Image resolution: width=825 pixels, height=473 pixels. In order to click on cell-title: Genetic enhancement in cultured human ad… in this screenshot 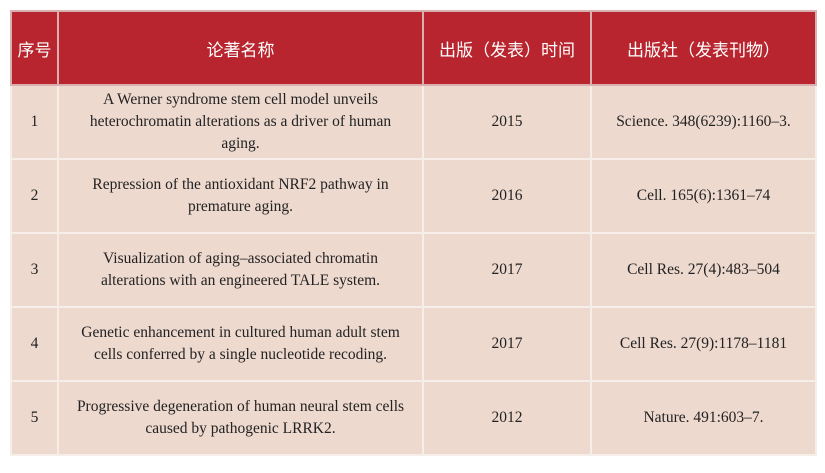, I will do `click(240, 344)`.